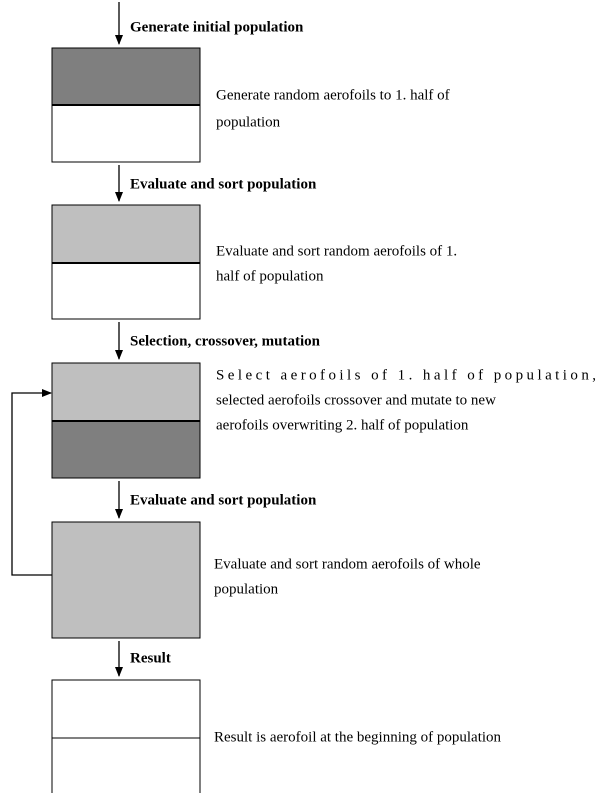 This screenshot has height=793, width=601. Describe the element at coordinates (31, 482) in the screenshot. I see `feedback-arrow` at that location.